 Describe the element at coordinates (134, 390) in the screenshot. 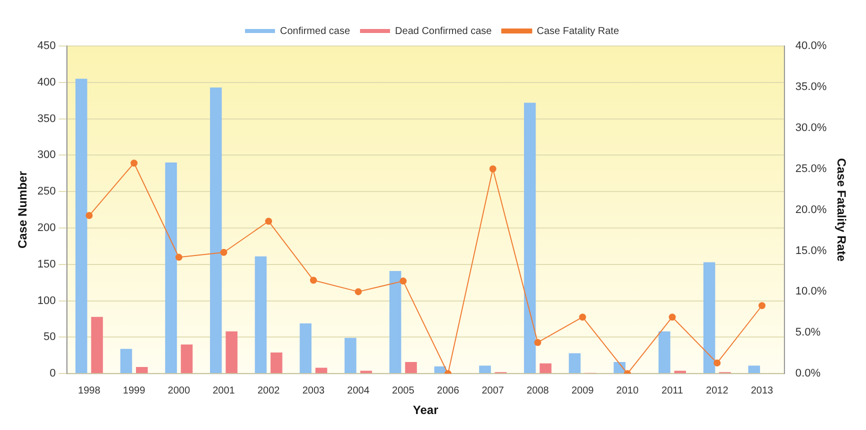

I see `x-tick-label: 1999` at that location.